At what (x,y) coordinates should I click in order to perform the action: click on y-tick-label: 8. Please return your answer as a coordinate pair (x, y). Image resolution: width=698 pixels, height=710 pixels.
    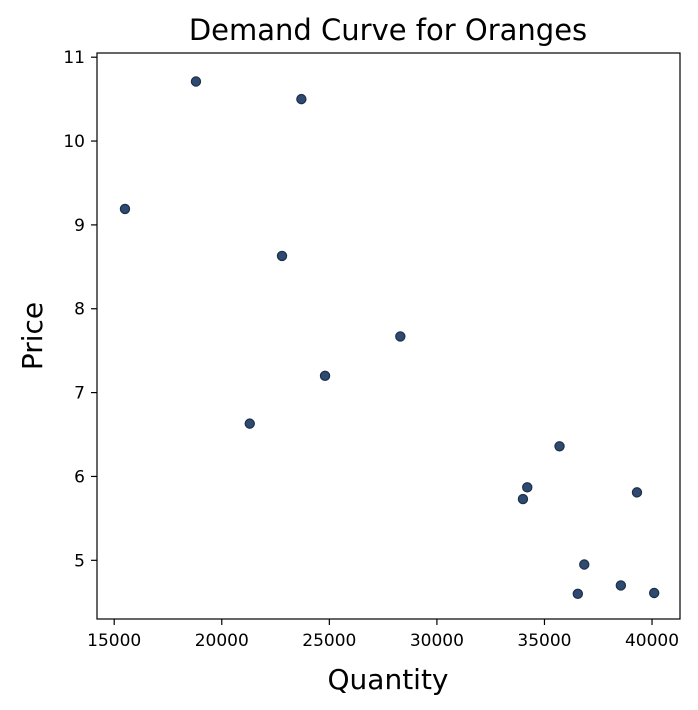
    Looking at the image, I should click on (79, 310).